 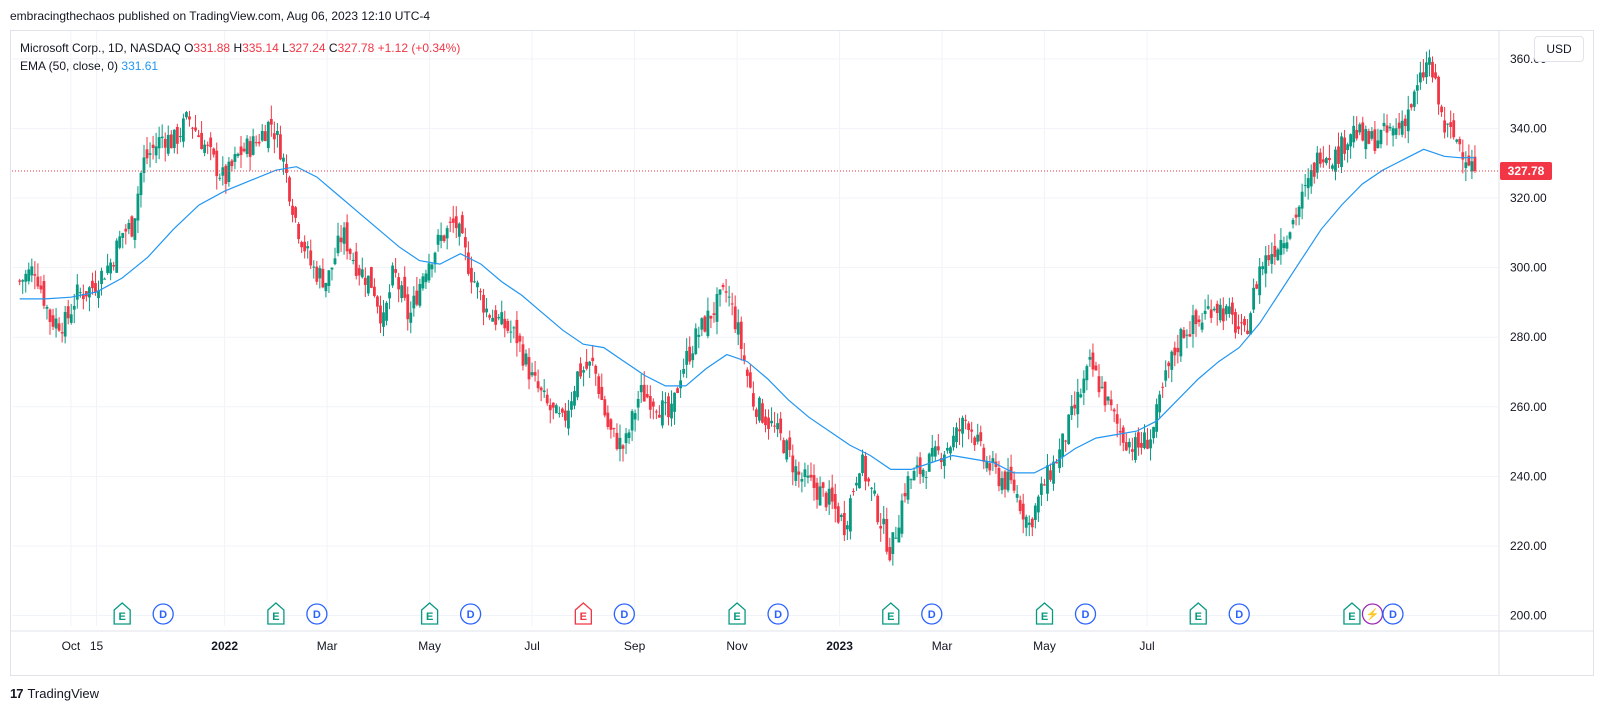 I want to click on earnings-icon, so click(x=1352, y=613).